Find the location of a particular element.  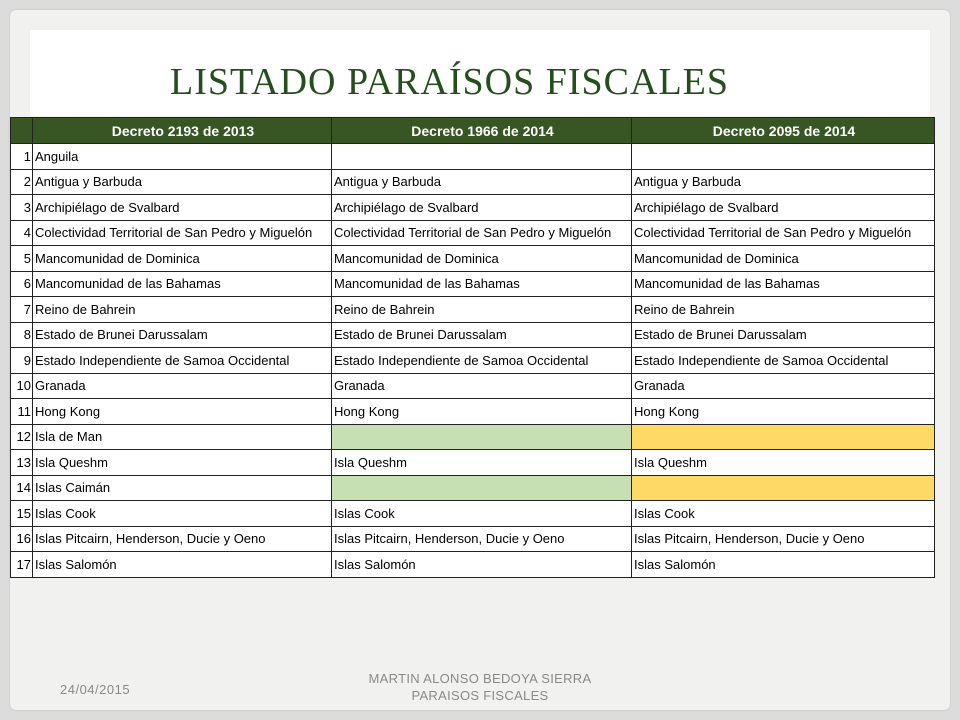

slide-title: LISTADO PARAÍSOS FISCALES is located at coordinates (450, 82).